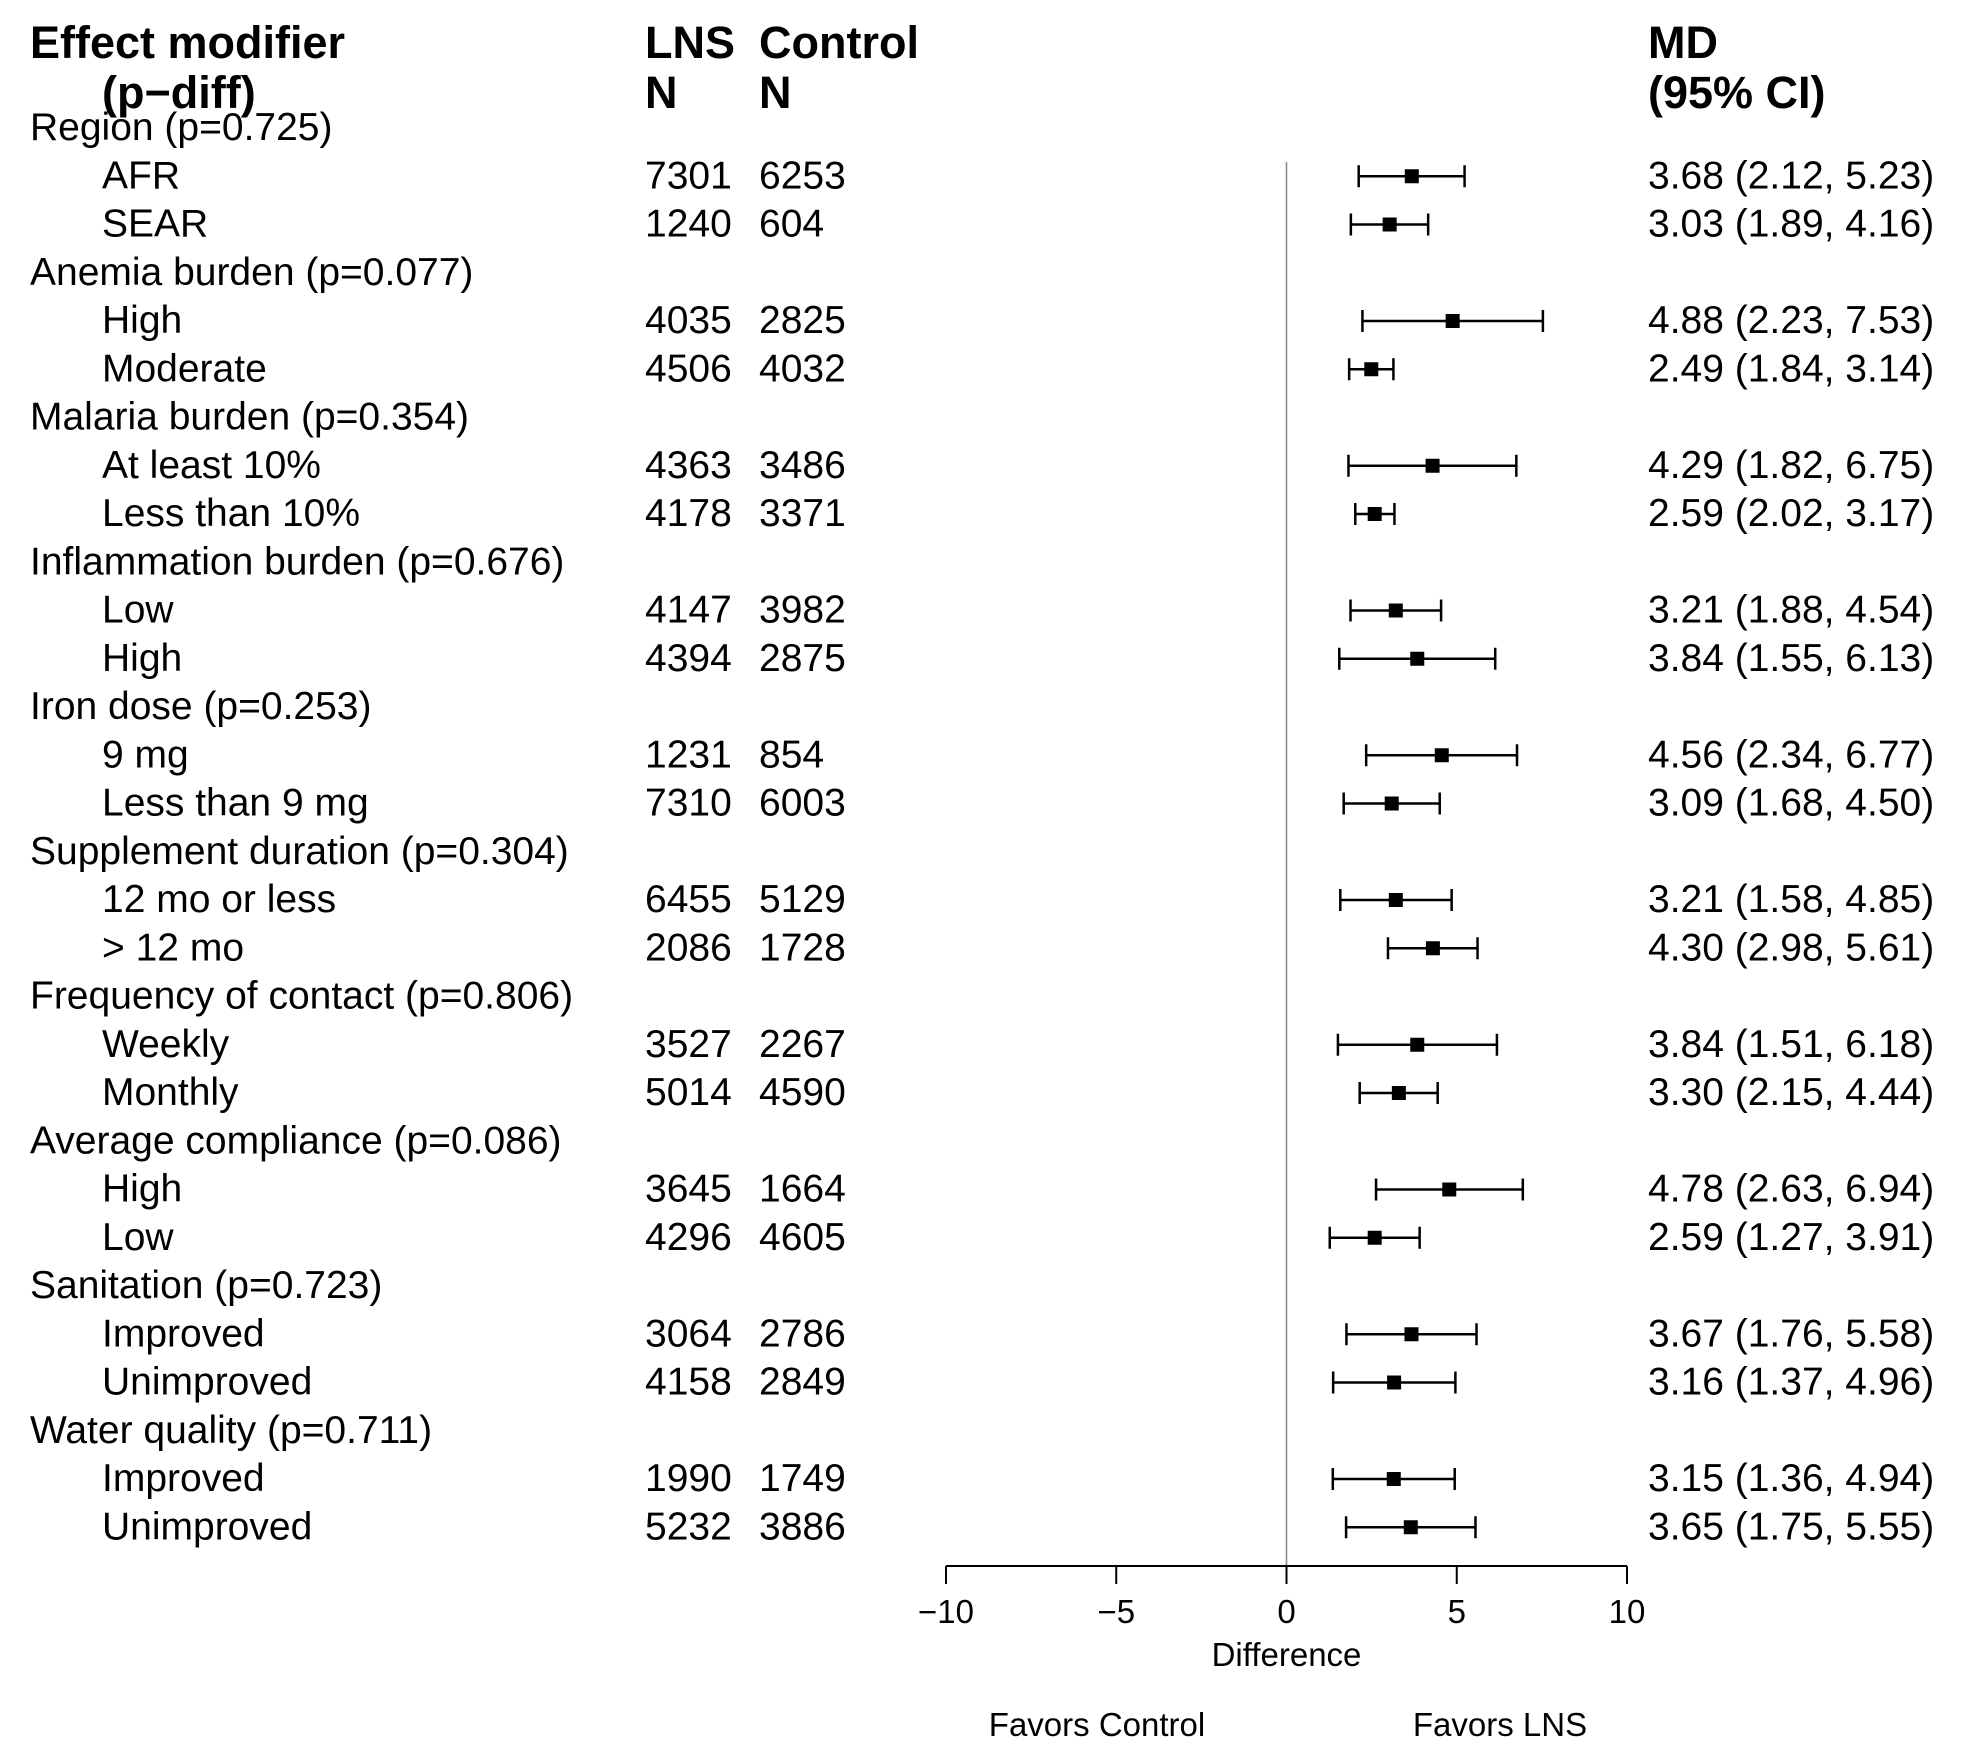  What do you see at coordinates (1018, 1526) in the screenshot?
I see `table-row: Unimproved 5232 3886 3.65 (1.75, 5.55)` at bounding box center [1018, 1526].